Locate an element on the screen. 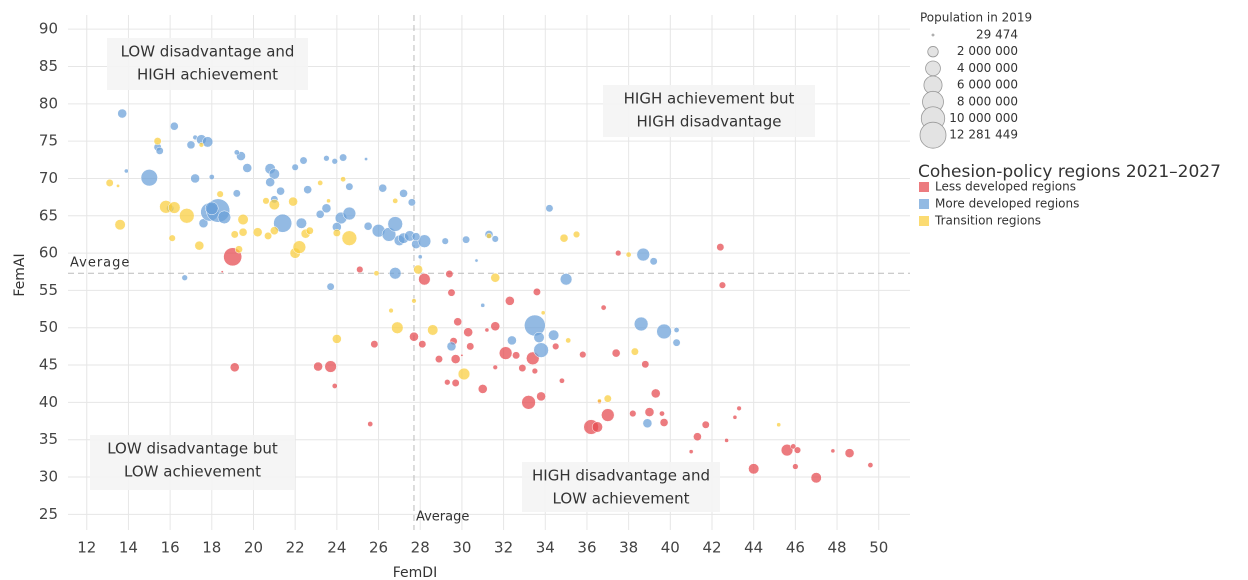 The width and height of the screenshot is (1248, 580). size-legend-label: 12 281 449 is located at coordinates (983, 135).